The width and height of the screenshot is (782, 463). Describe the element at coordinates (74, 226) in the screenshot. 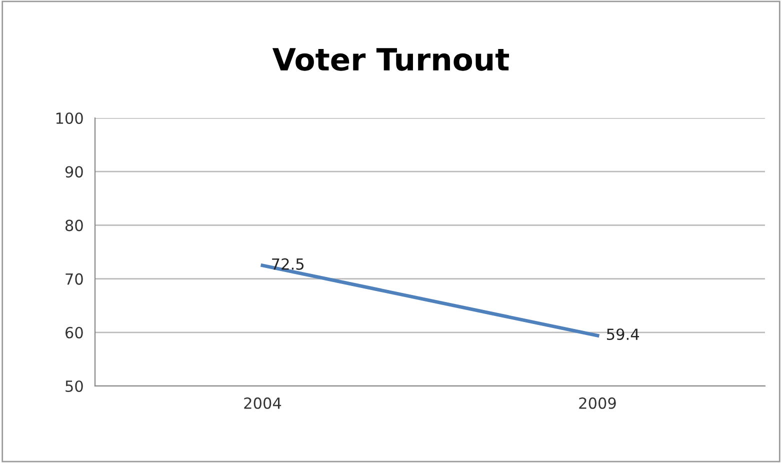

I see `y-tick-label: 80` at that location.